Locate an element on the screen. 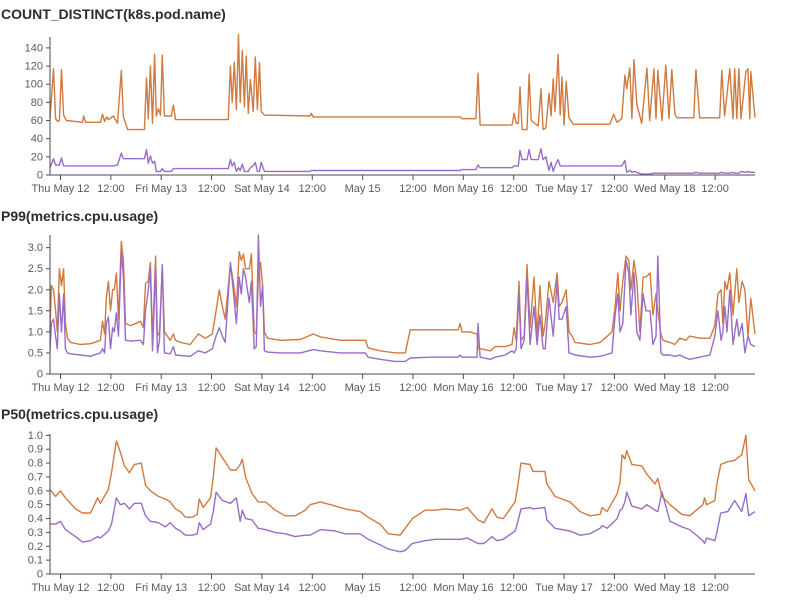 This screenshot has height=612, width=796. y-tick-label: 20 is located at coordinates (37, 157).